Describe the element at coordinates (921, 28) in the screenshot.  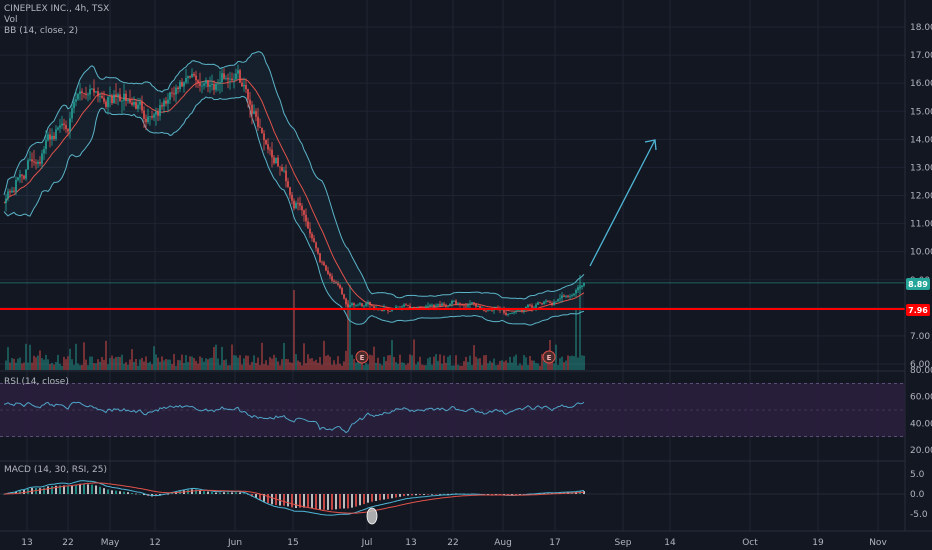
I see `price-tick-label: 18.00` at that location.